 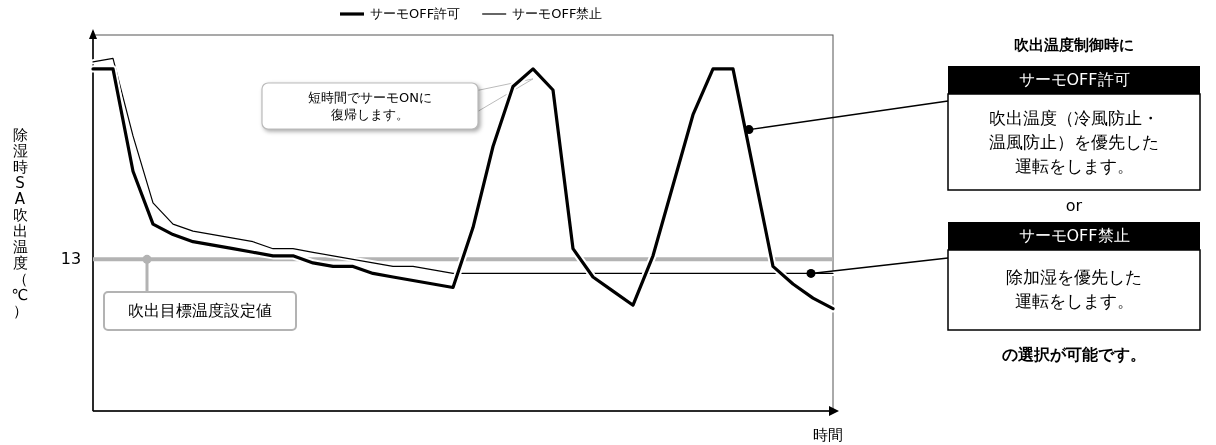 I want to click on x-axis-title: 時間, so click(x=828, y=434).